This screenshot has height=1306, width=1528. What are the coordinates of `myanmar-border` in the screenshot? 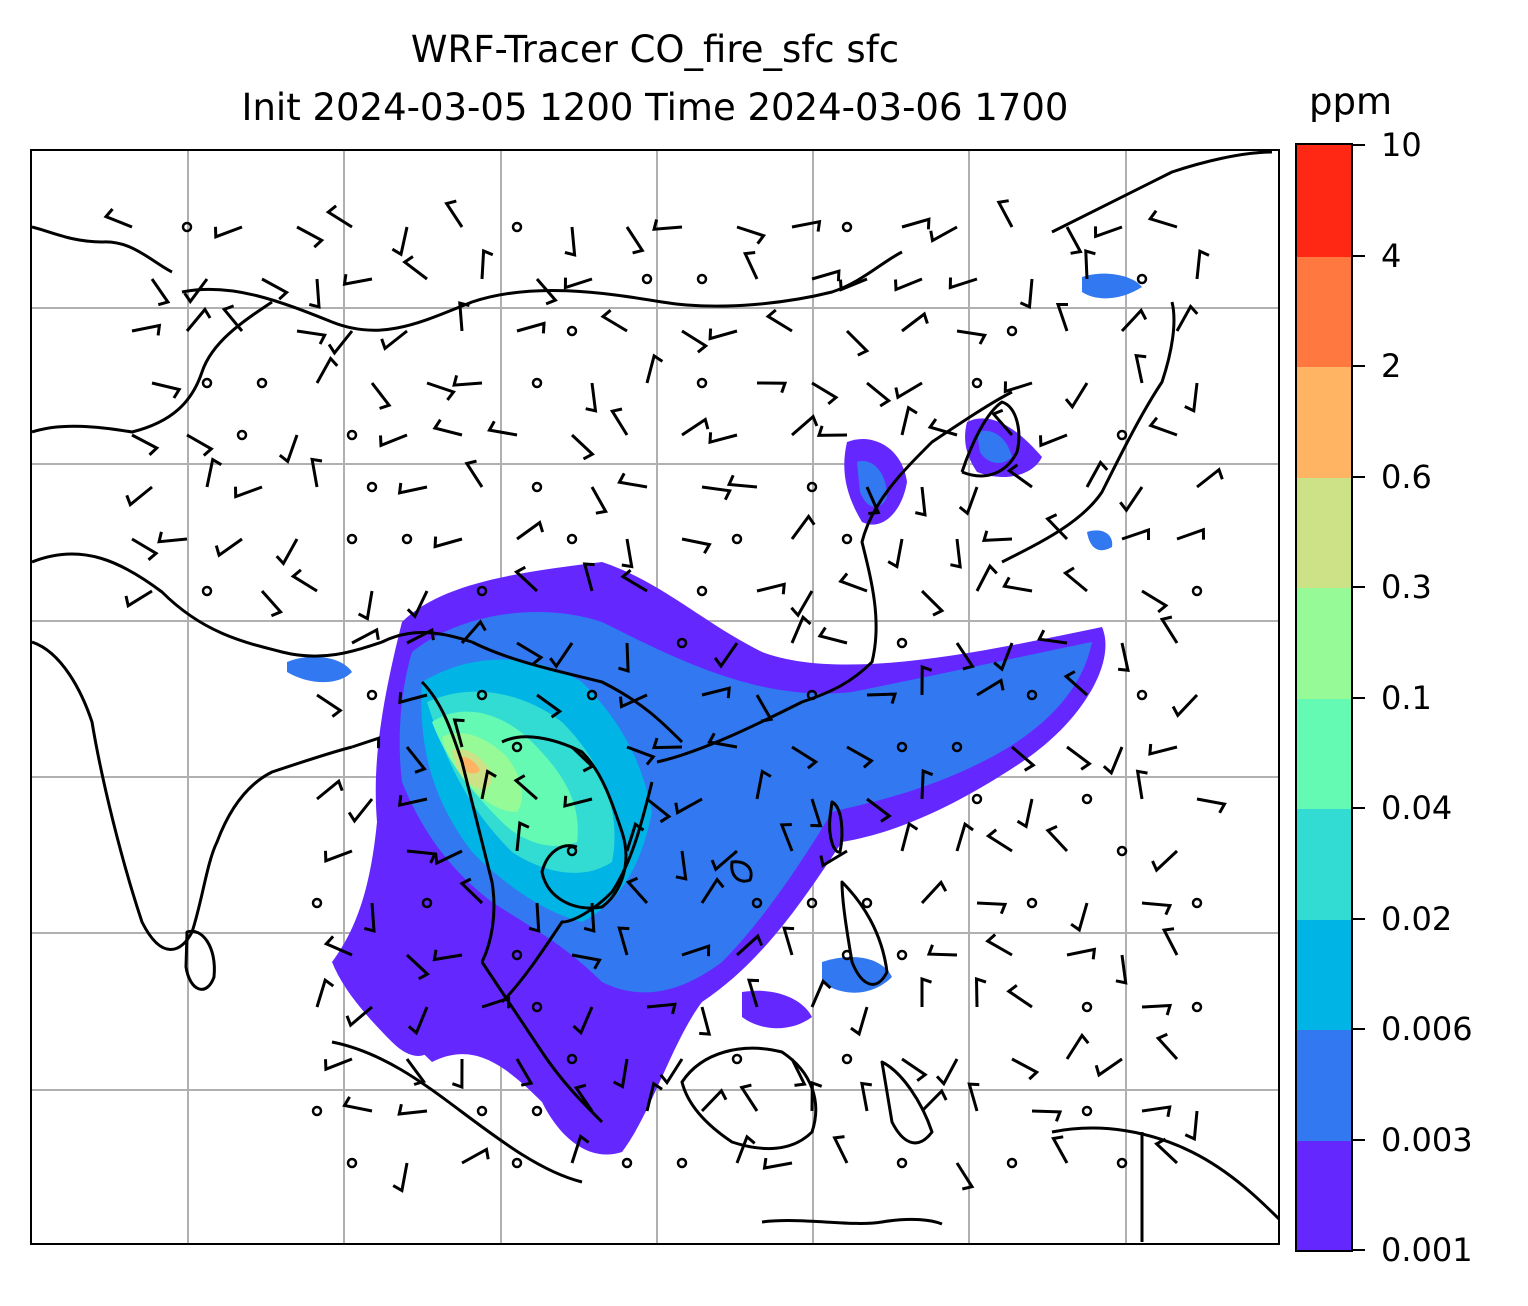 It's located at (458, 821).